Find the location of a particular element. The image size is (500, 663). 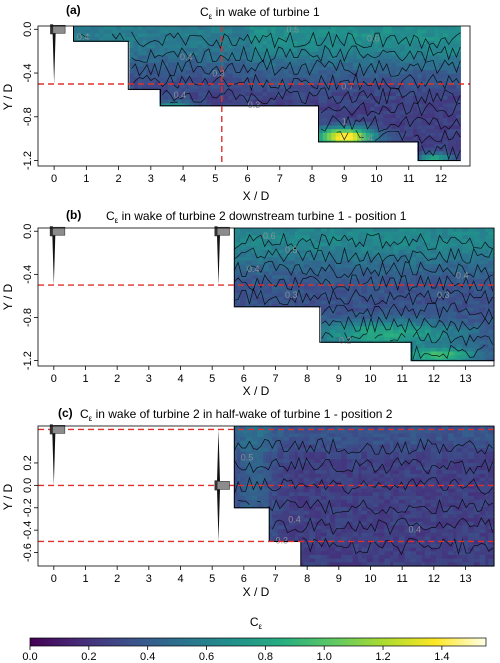

turbine-nacelle is located at coordinates (58, 231).